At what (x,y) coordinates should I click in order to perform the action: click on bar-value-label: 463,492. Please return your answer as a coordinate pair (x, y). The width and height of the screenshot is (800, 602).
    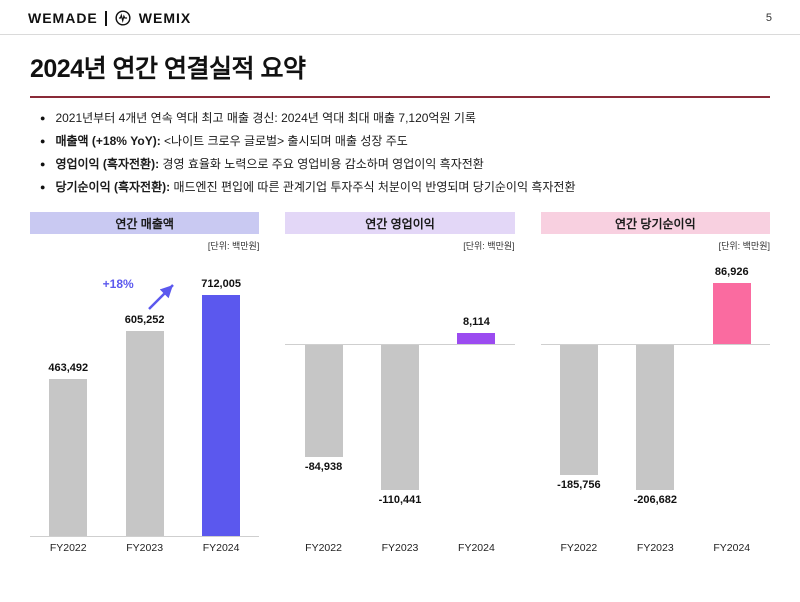
    Looking at the image, I should click on (68, 368).